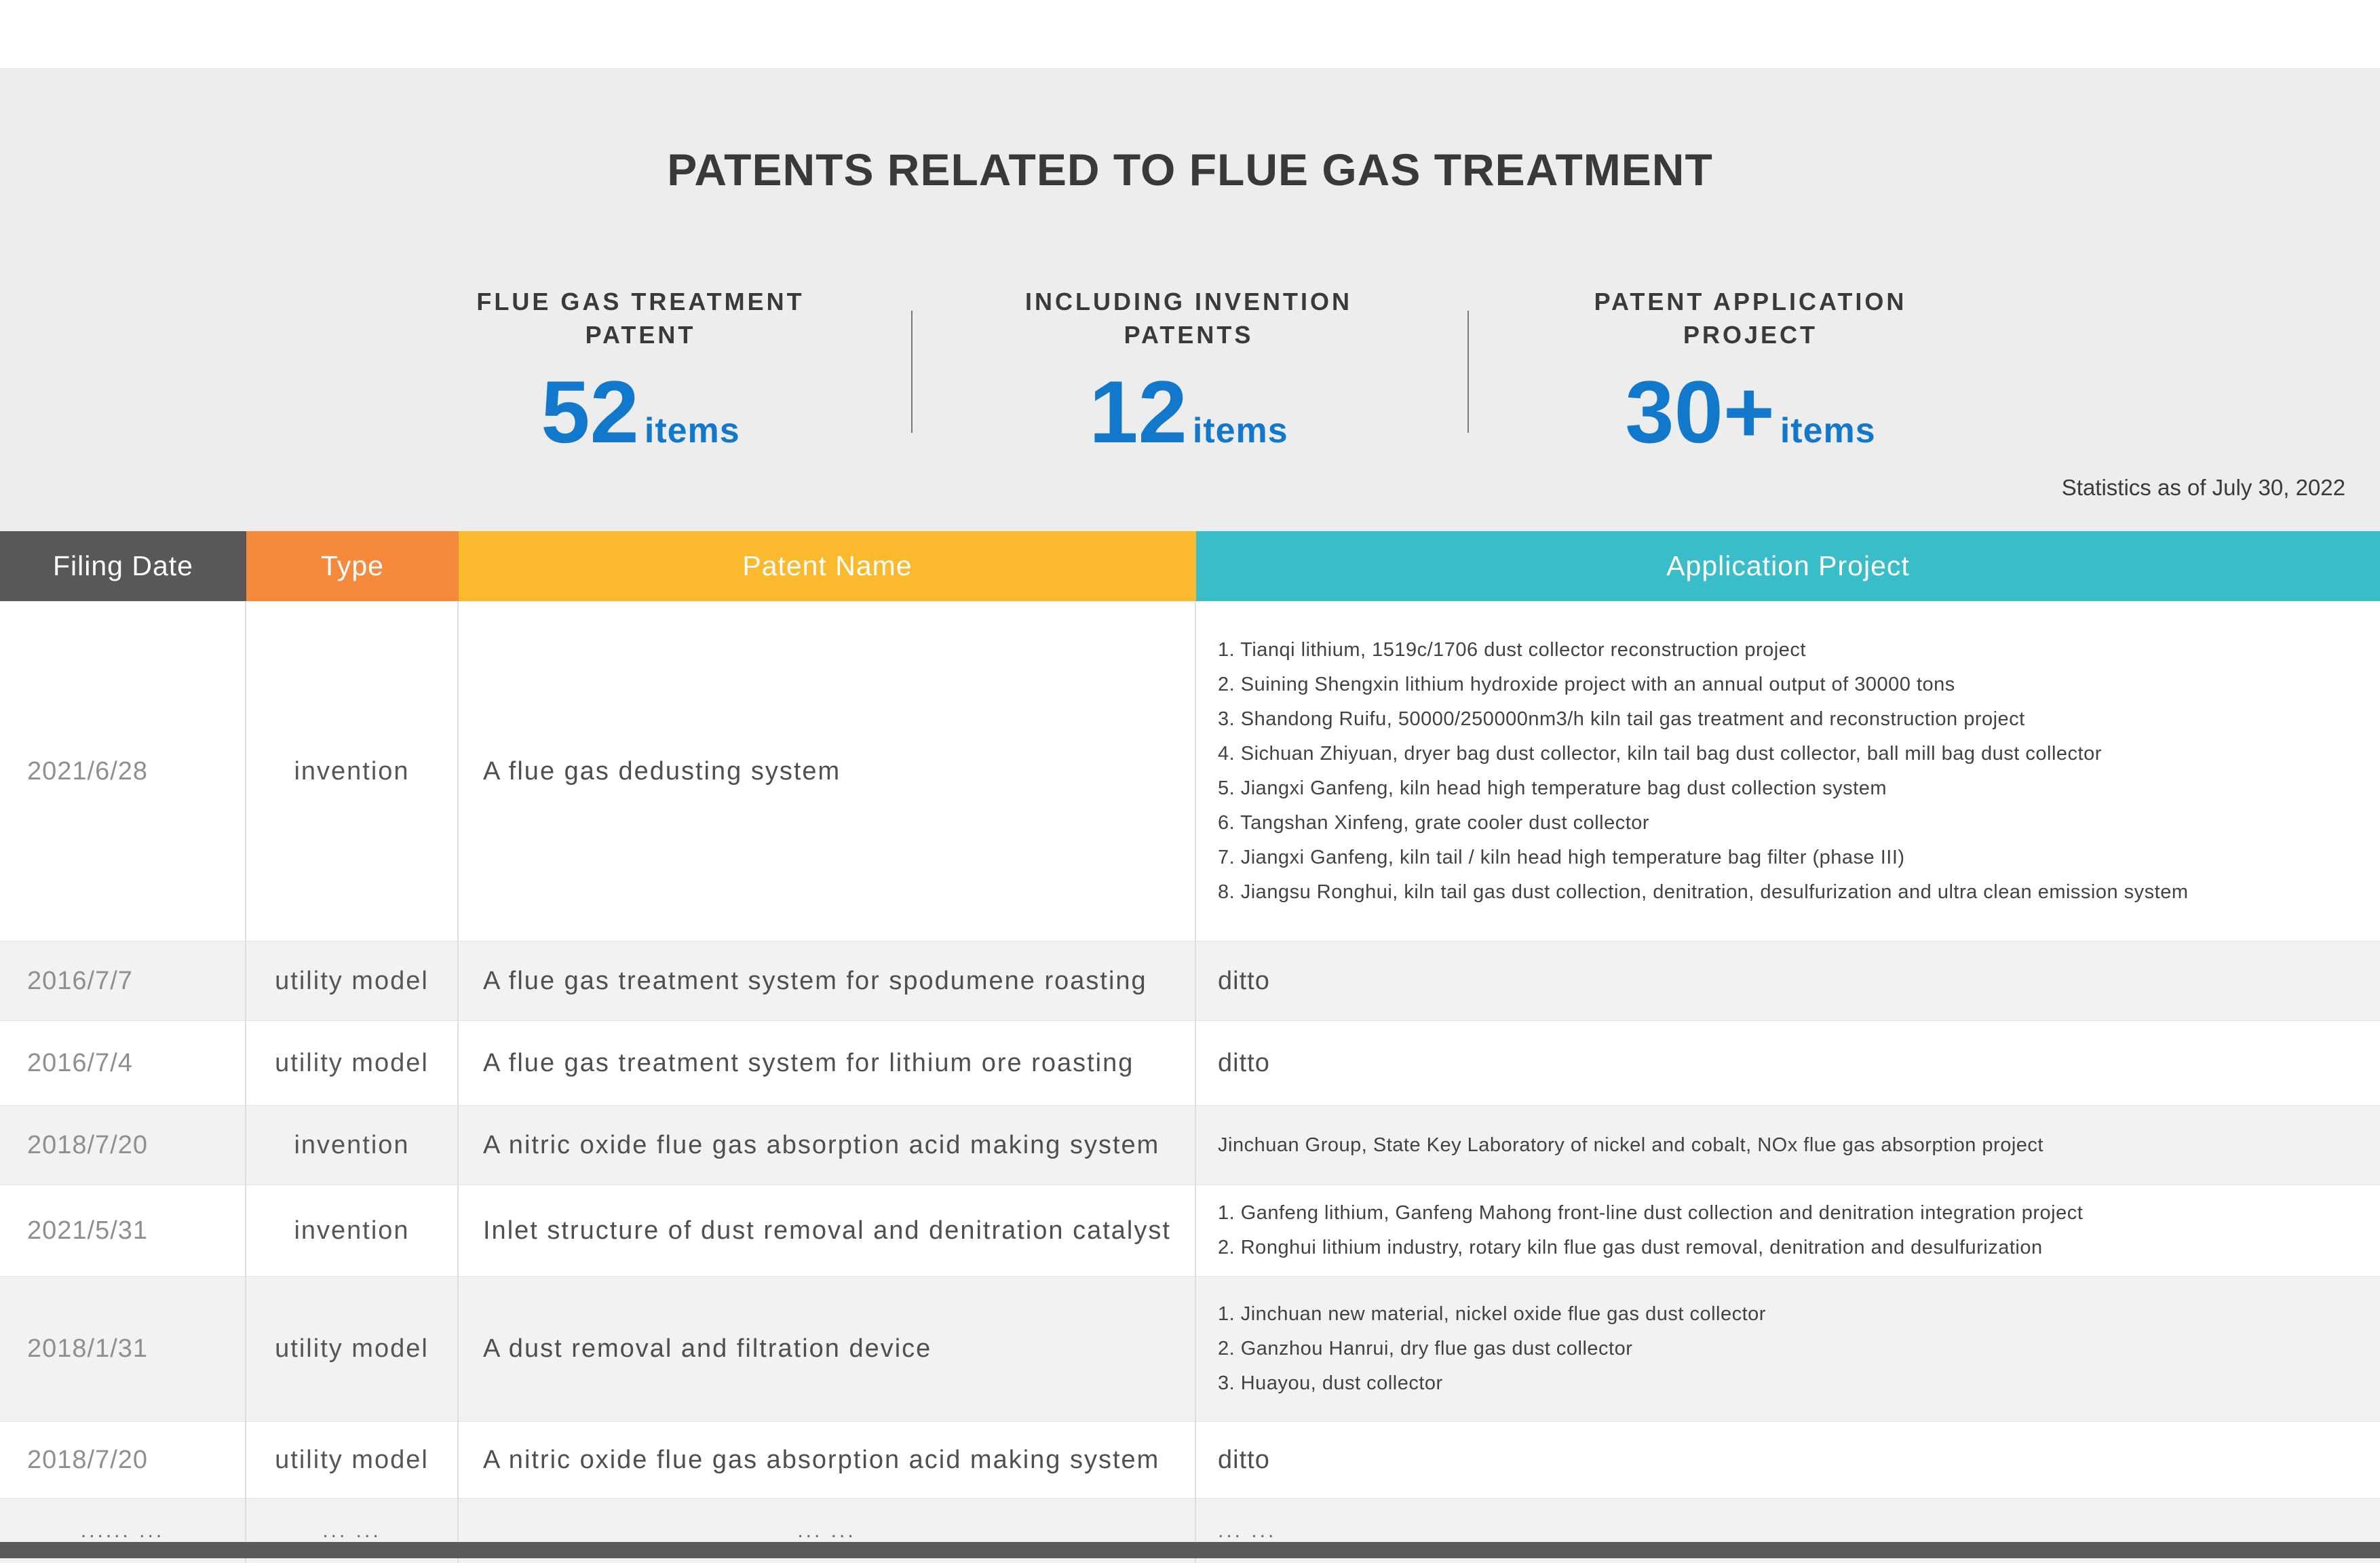  Describe the element at coordinates (1190, 34) in the screenshot. I see `top-strip` at that location.